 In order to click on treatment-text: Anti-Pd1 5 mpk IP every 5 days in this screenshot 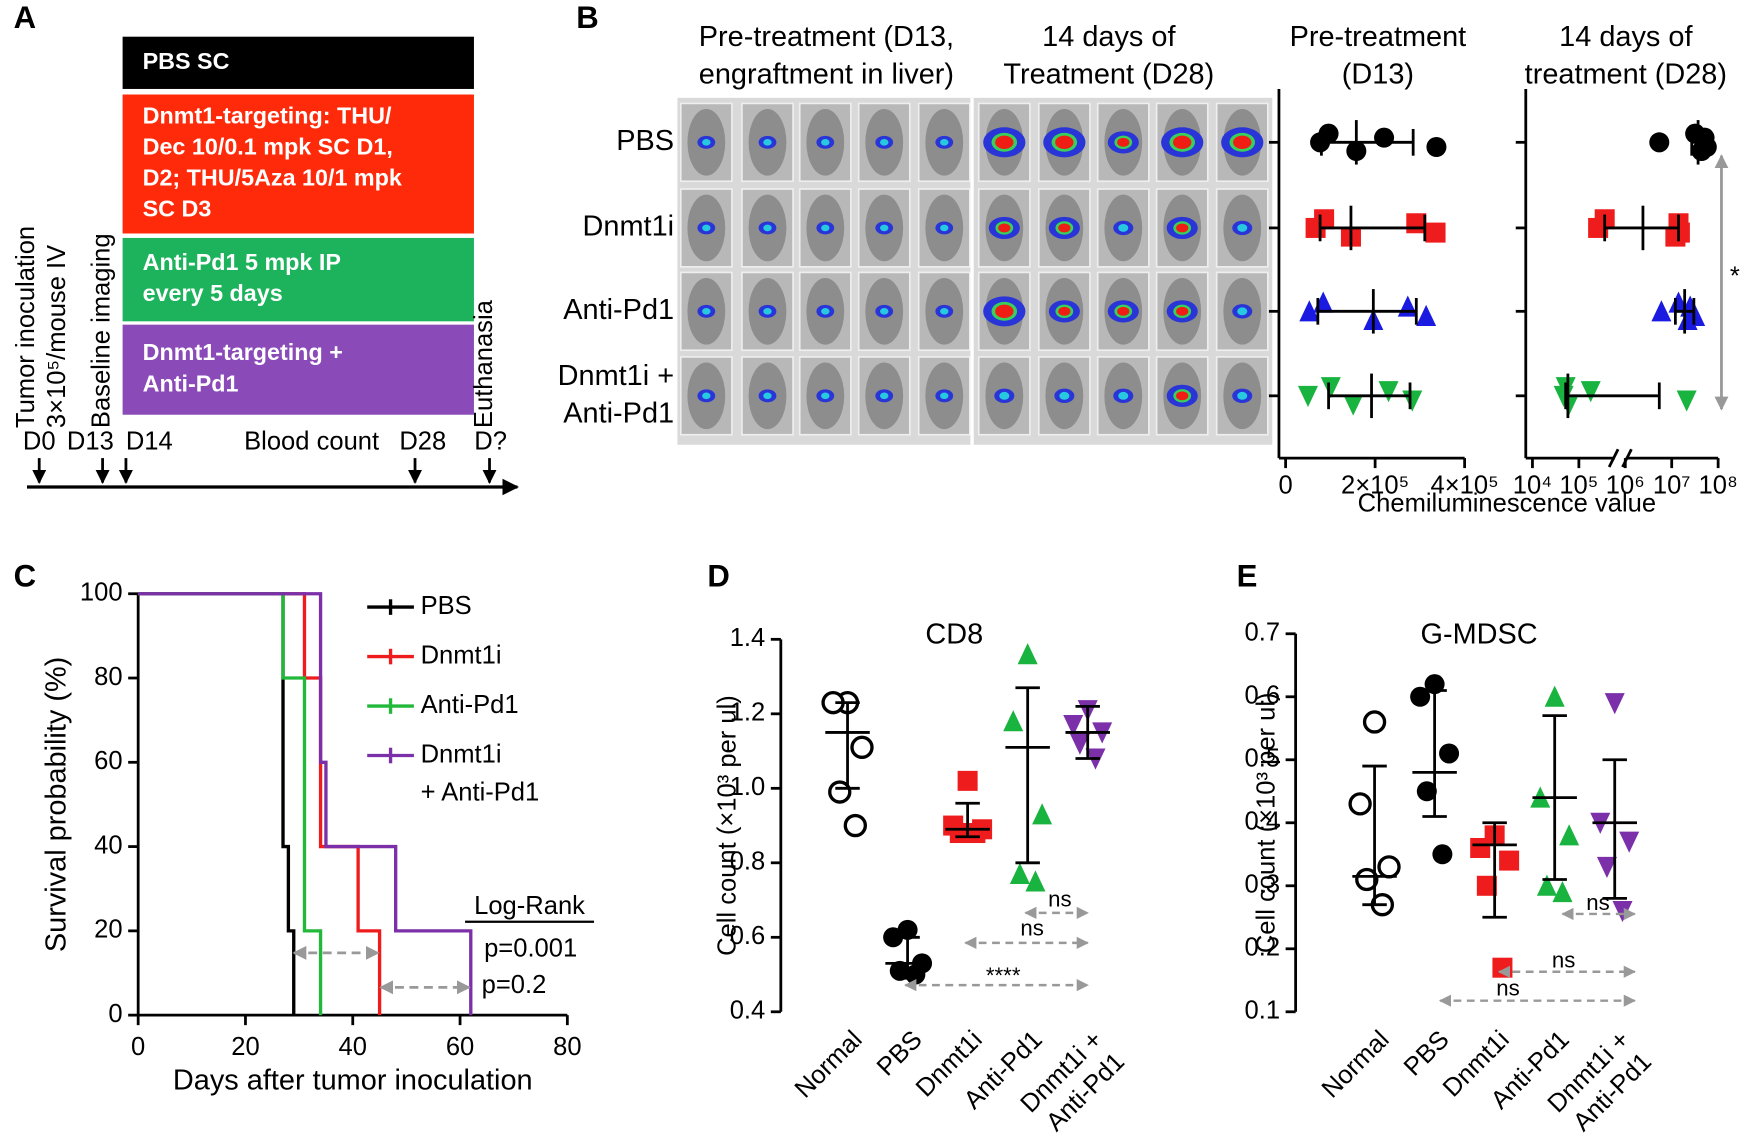, I will do `click(242, 277)`.